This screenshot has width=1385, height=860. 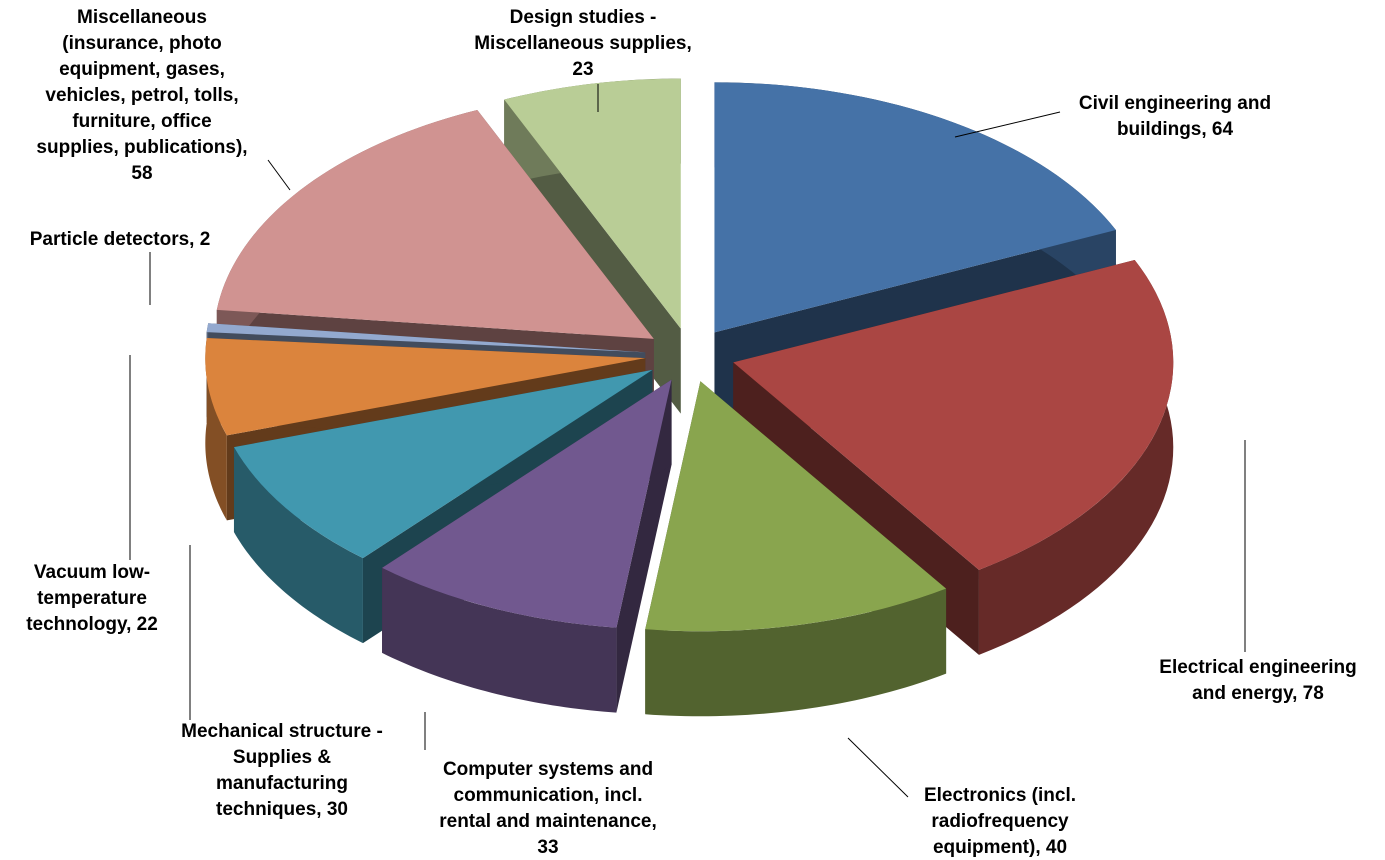 I want to click on data-label: Mechanical structure -, so click(x=282, y=731).